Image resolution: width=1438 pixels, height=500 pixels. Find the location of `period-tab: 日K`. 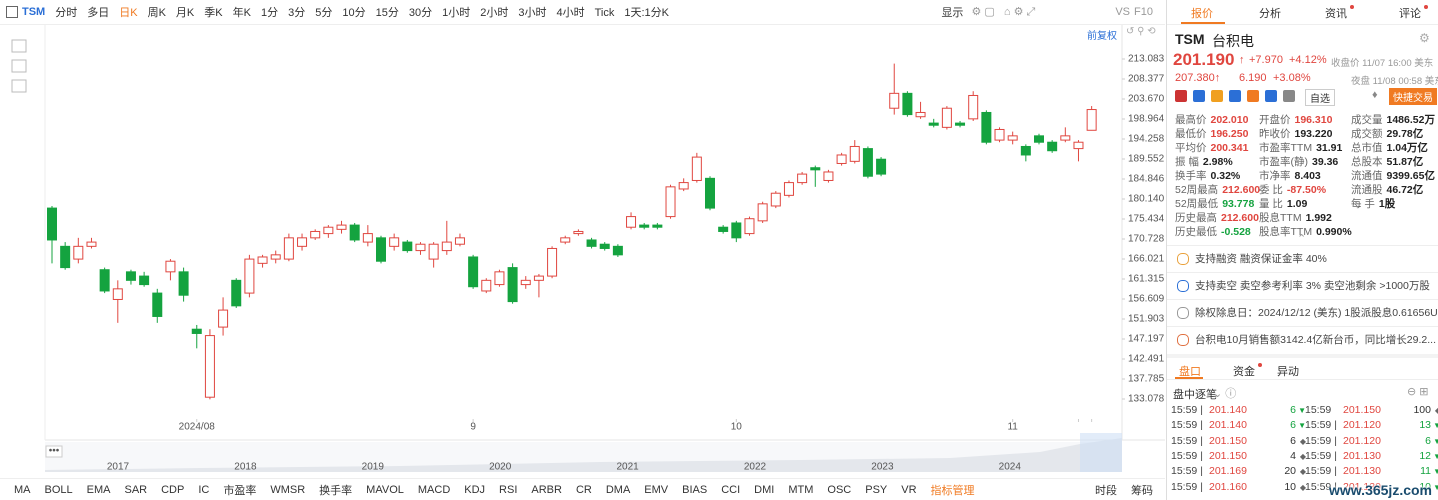

period-tab: 日K is located at coordinates (128, 13).